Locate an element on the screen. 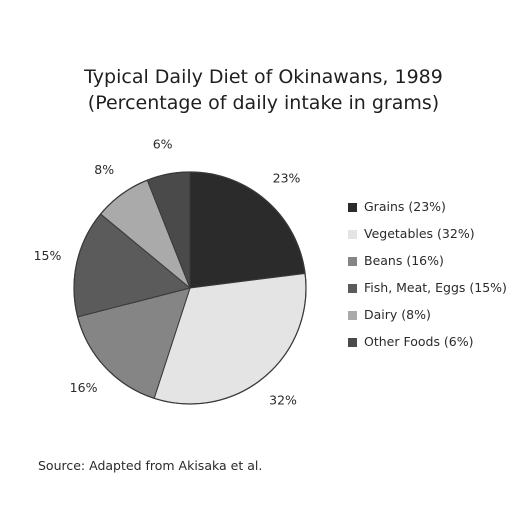 Image resolution: width=527 pixels, height=525 pixels. slice-label: 23% is located at coordinates (287, 177).